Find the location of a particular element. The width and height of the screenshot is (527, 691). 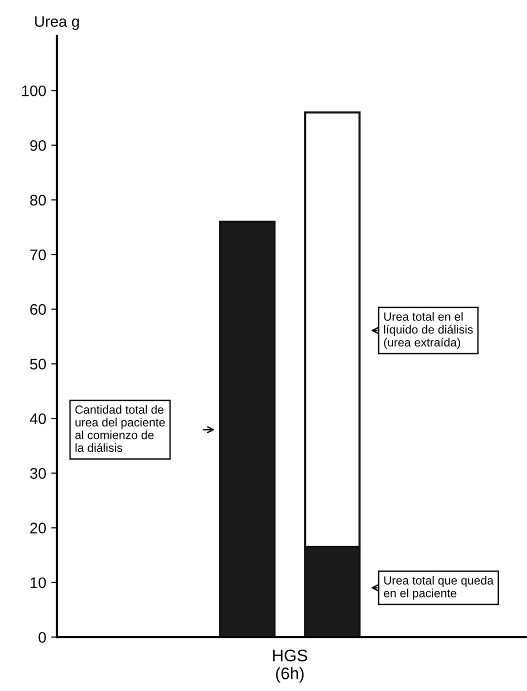

y-tick-label: 40 is located at coordinates (38, 418).